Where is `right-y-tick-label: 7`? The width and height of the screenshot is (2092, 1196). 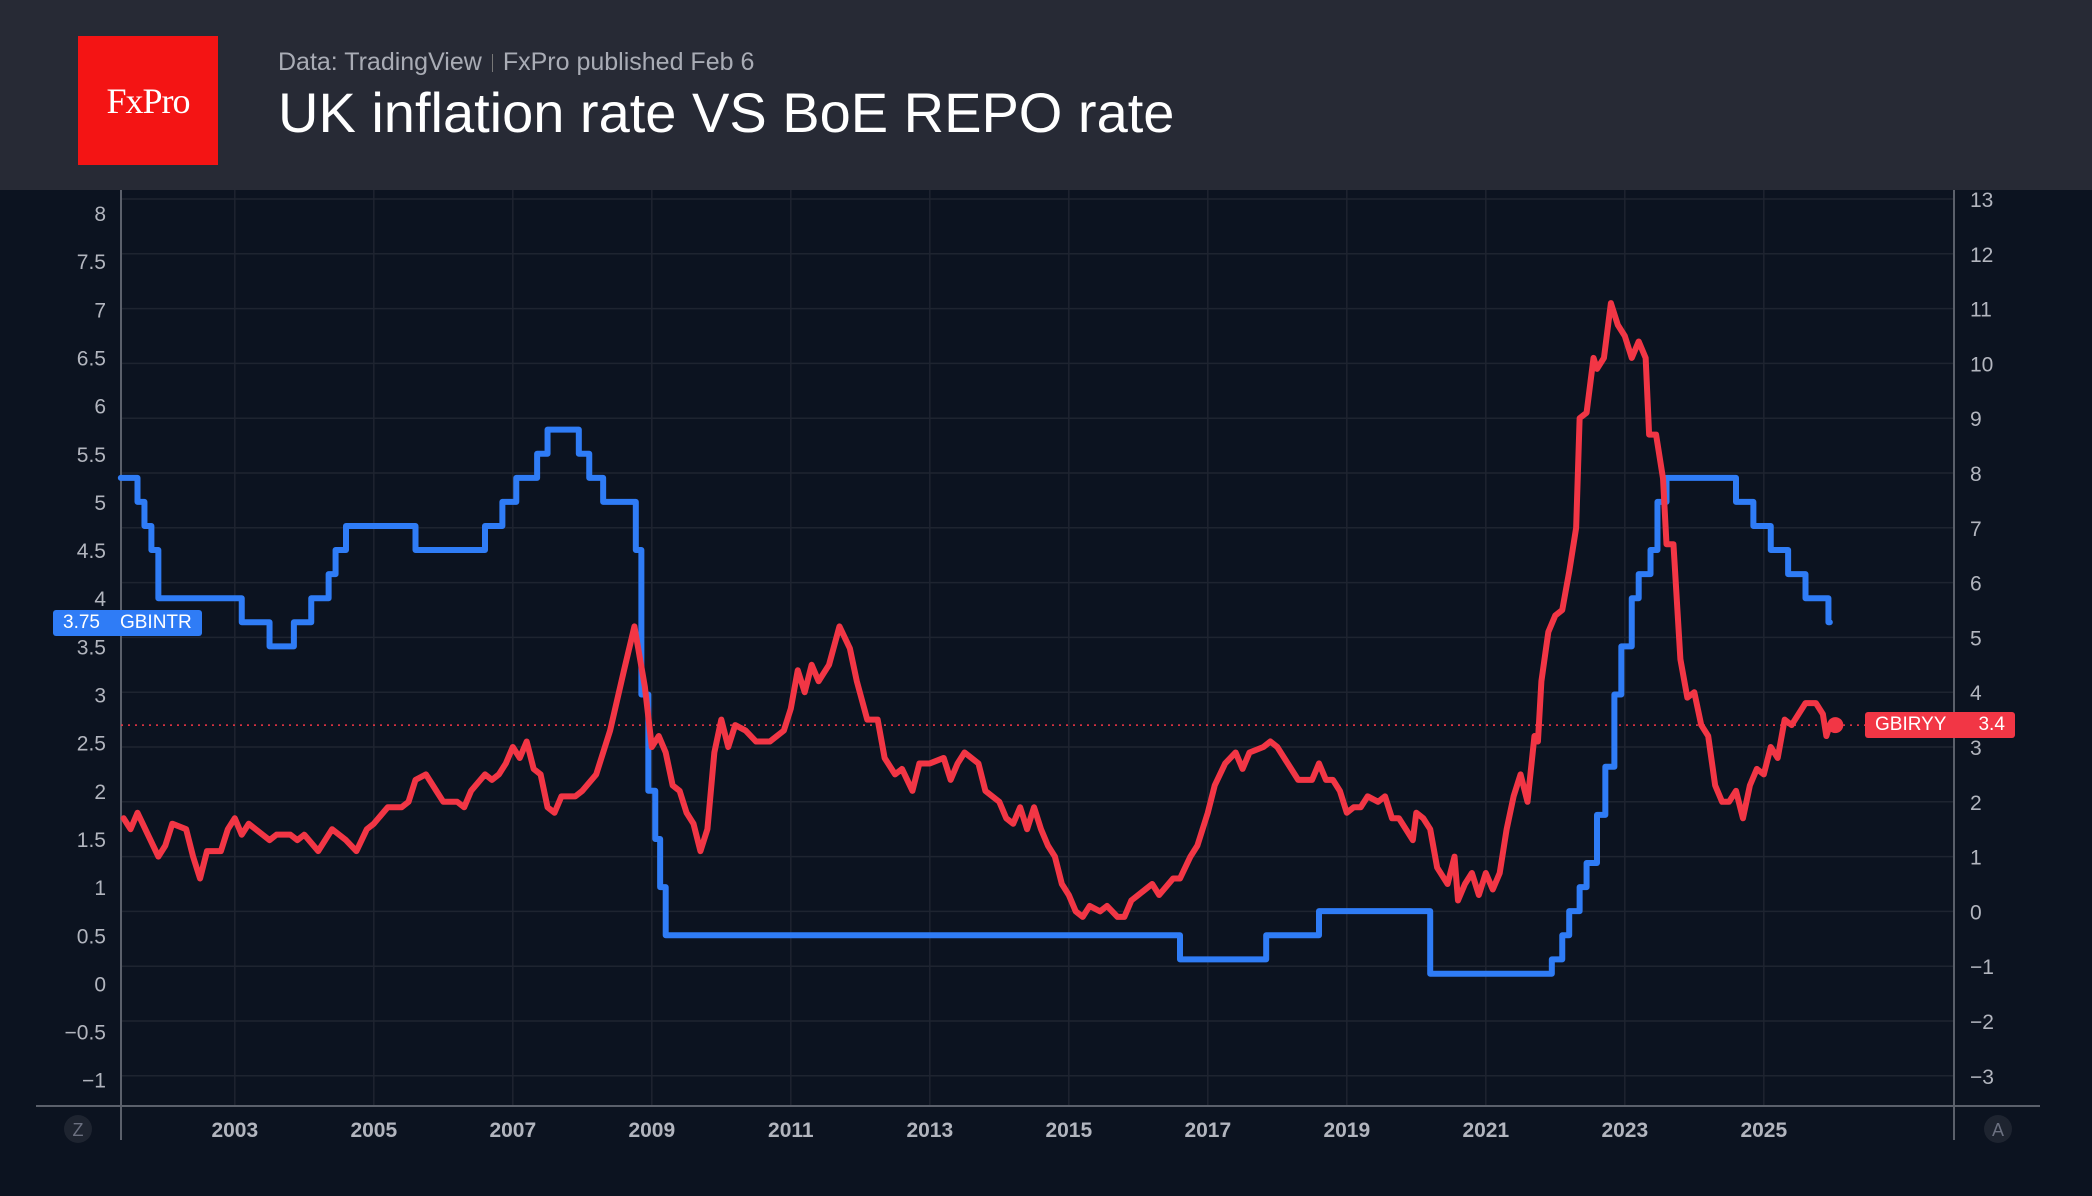 right-y-tick-label: 7 is located at coordinates (1976, 529).